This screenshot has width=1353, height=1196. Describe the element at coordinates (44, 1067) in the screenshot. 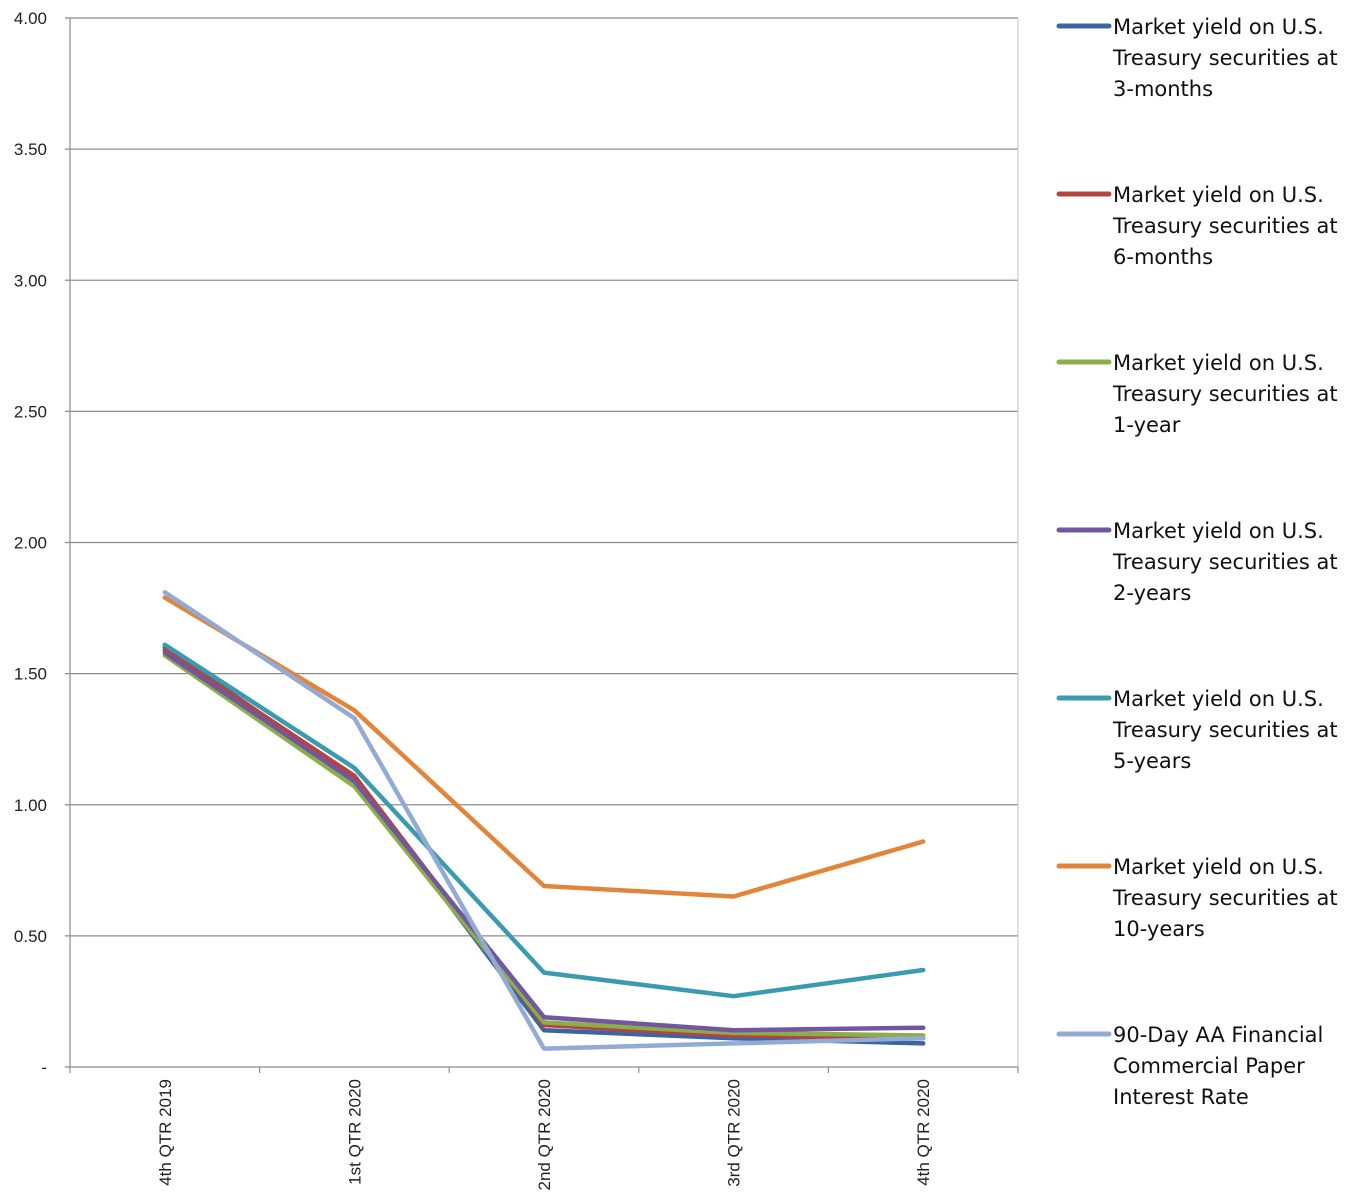

I see `y-tick-label: -` at that location.